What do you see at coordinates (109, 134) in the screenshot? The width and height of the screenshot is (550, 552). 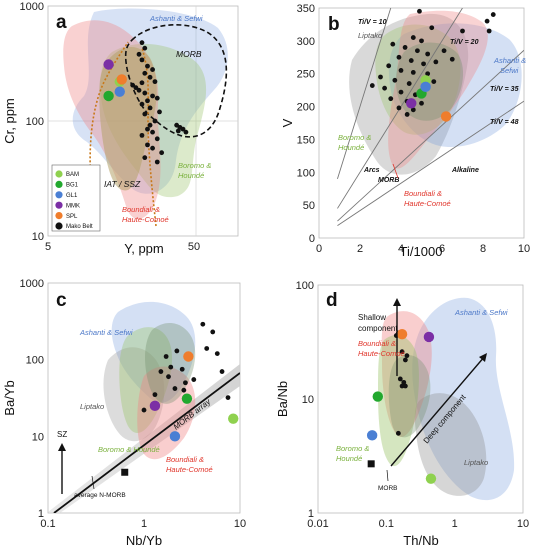 I see `field-a-iat-outline-left` at bounding box center [109, 134].